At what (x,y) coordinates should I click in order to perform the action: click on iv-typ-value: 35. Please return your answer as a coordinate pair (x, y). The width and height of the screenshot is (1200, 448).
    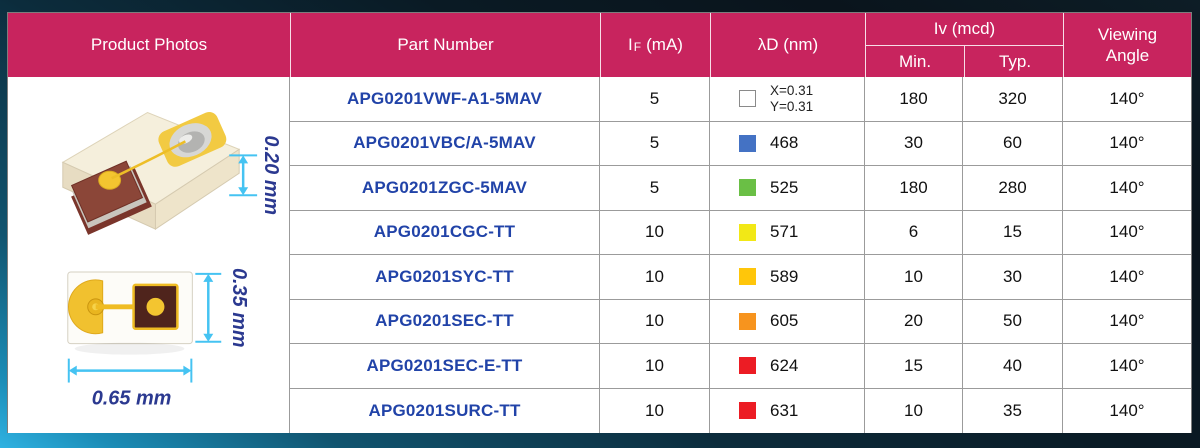
    Looking at the image, I should click on (1013, 410).